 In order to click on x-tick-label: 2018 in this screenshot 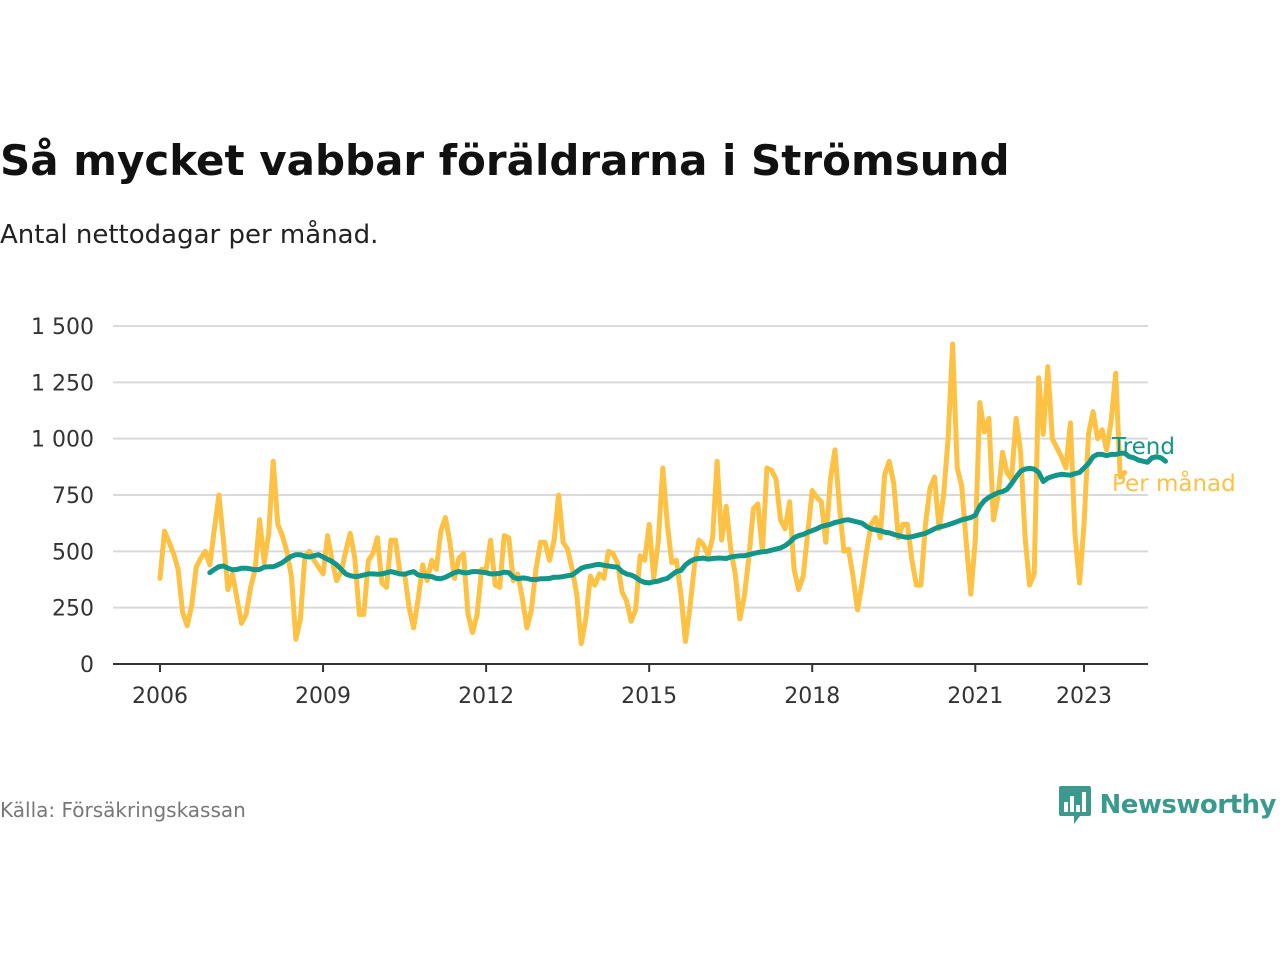, I will do `click(812, 696)`.